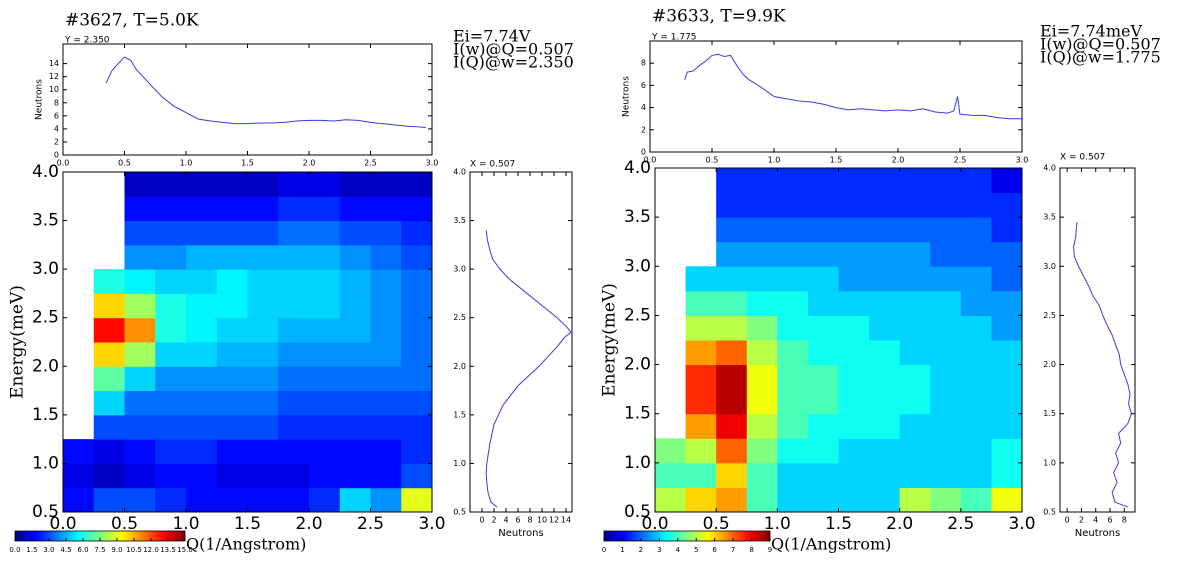  What do you see at coordinates (1095, 520) in the screenshot?
I see `x-tick-label: 4` at bounding box center [1095, 520].